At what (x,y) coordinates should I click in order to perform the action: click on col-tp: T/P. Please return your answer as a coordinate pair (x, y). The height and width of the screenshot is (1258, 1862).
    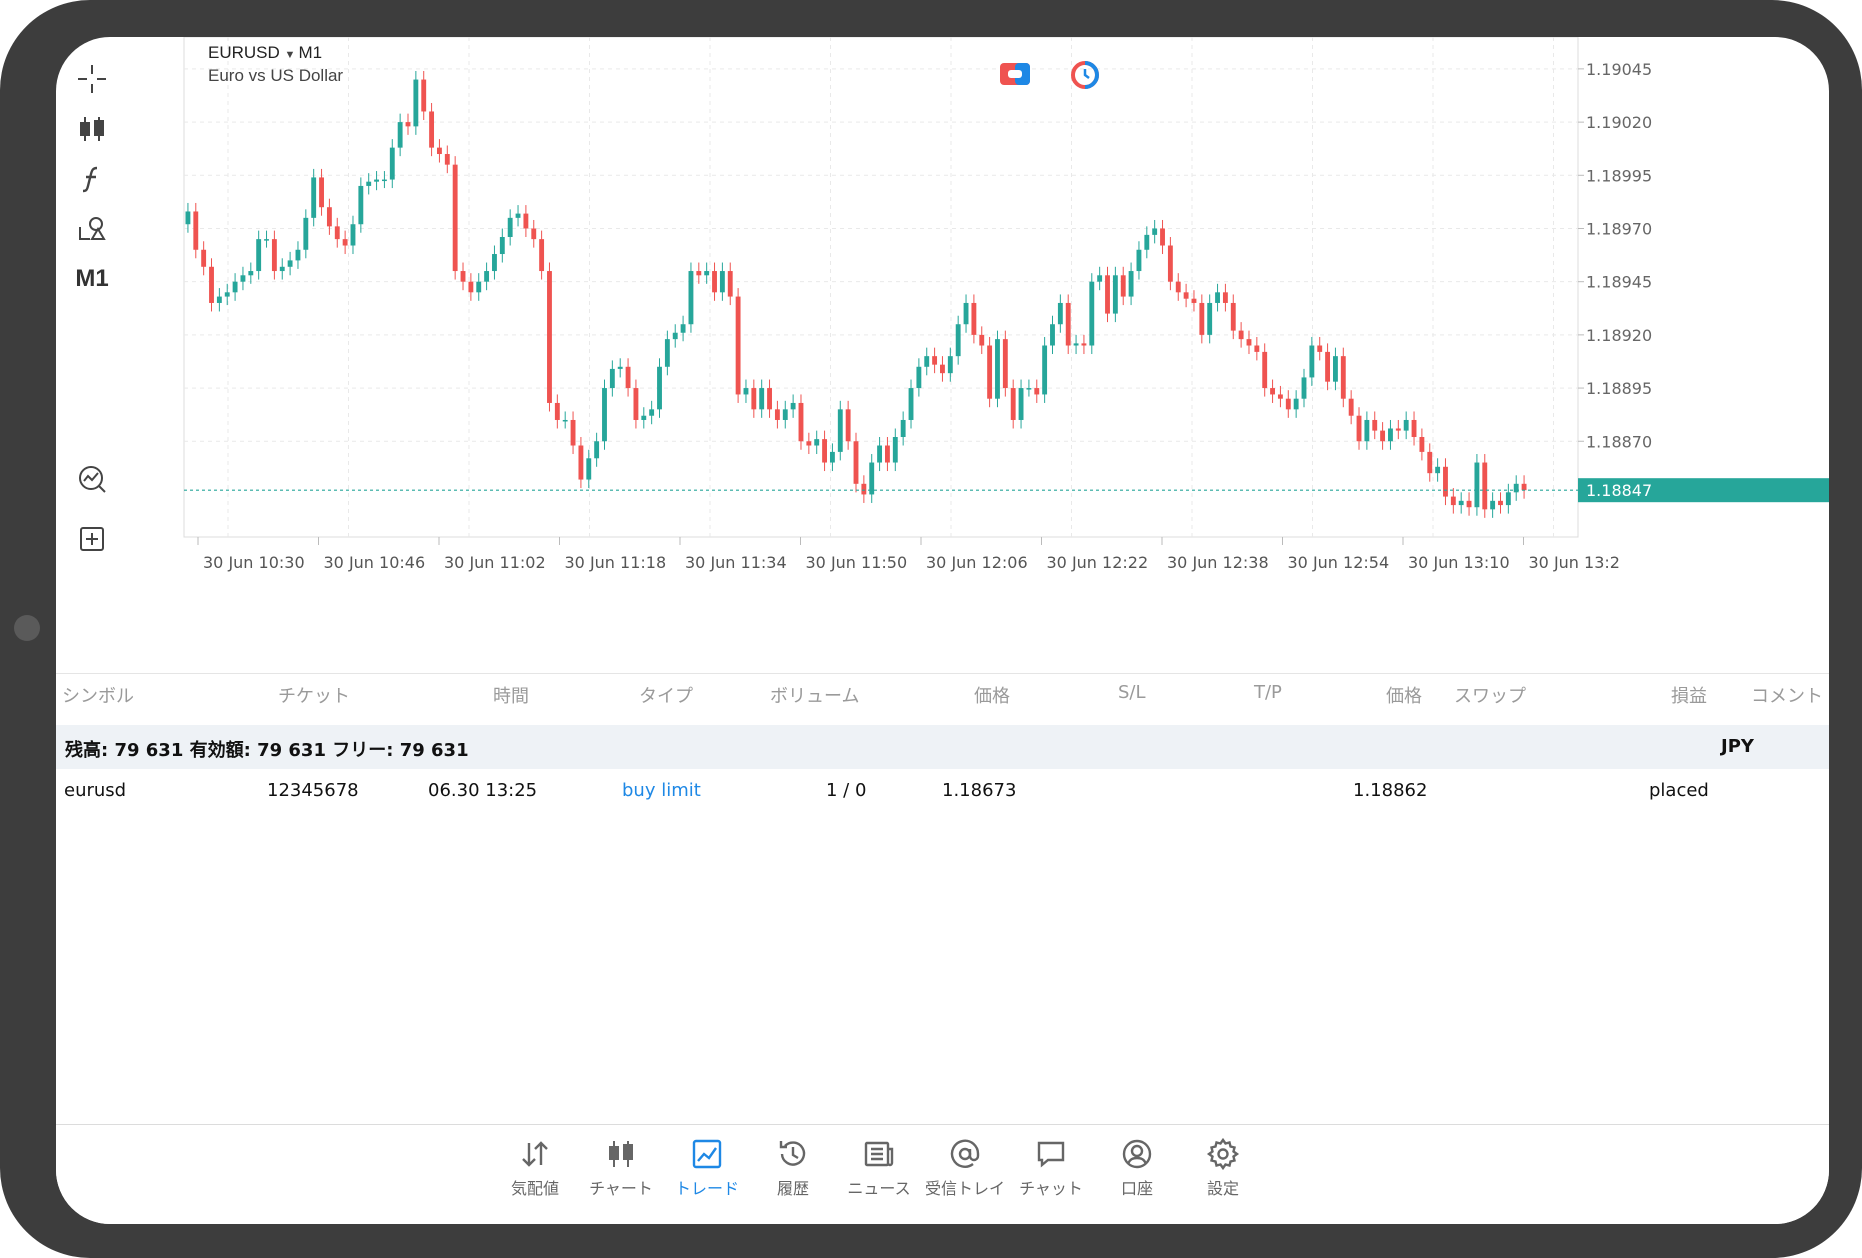
    Looking at the image, I should click on (1268, 692).